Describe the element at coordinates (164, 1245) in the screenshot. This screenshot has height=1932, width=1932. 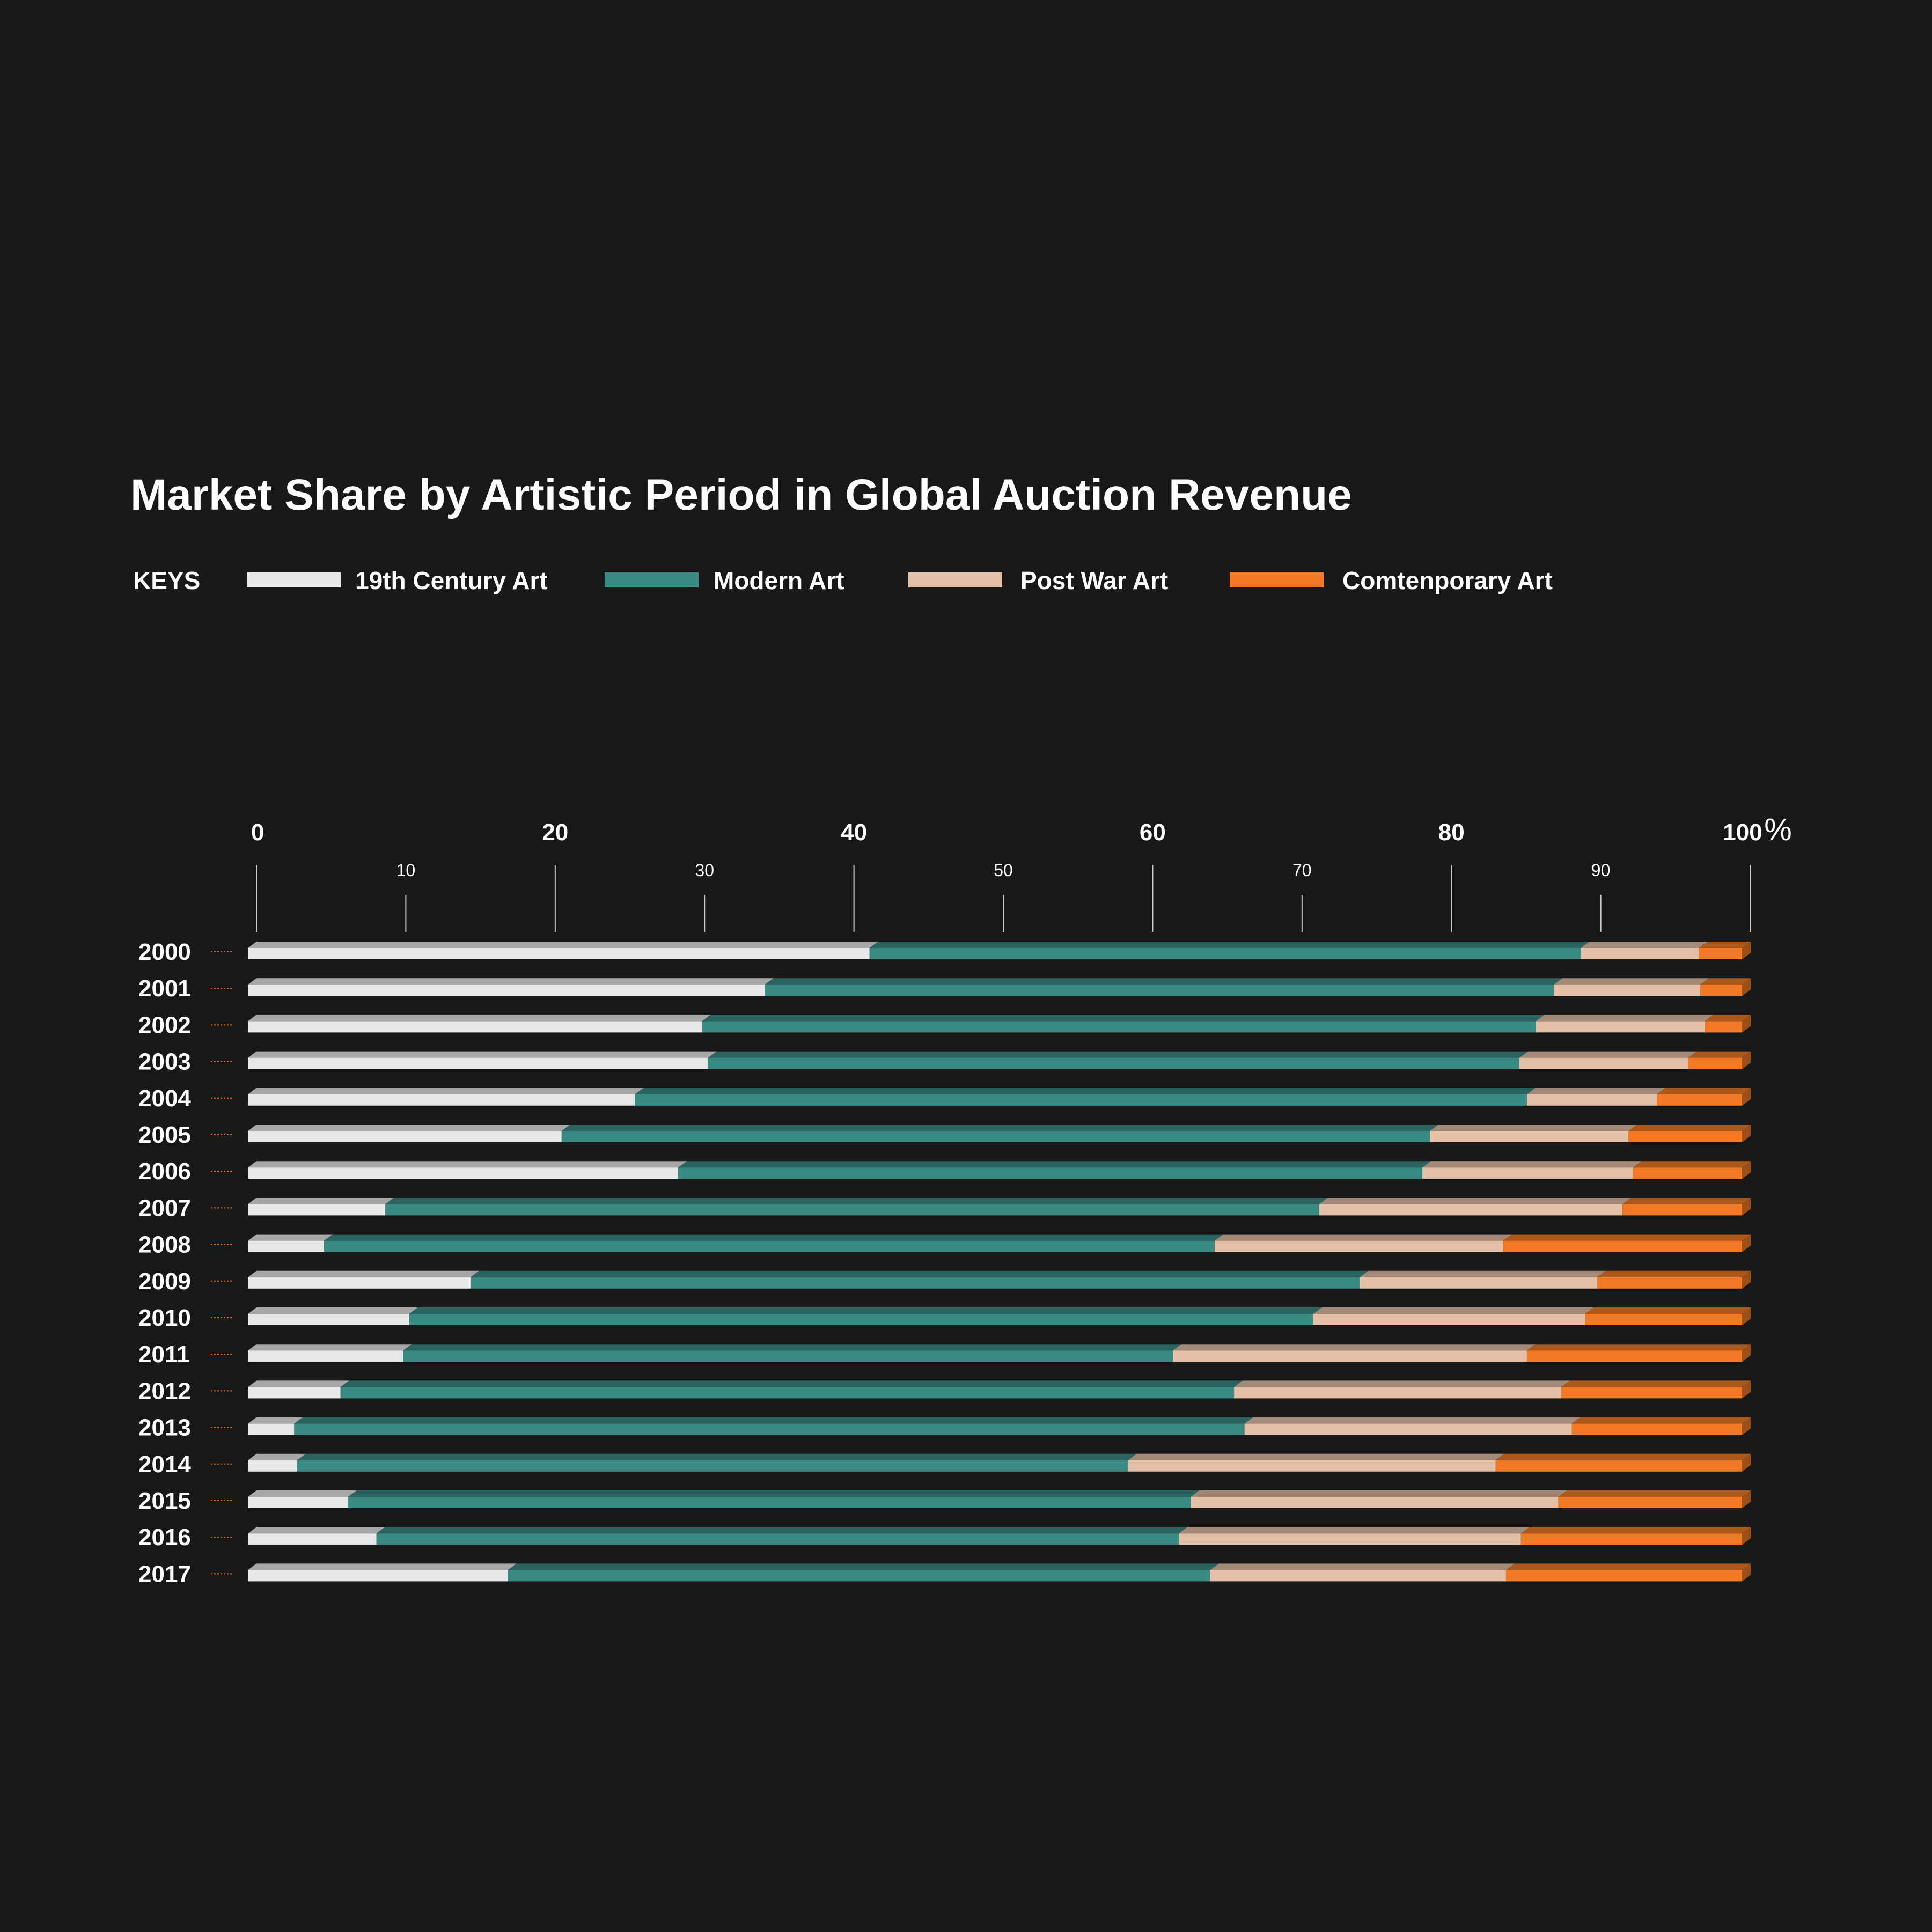
I see `year-label: 2008` at that location.